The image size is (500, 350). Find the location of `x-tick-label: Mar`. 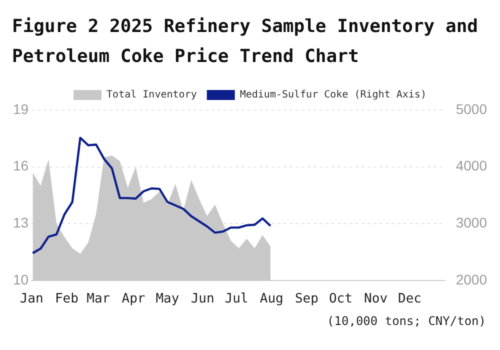

x-tick-label: Mar is located at coordinates (98, 299).